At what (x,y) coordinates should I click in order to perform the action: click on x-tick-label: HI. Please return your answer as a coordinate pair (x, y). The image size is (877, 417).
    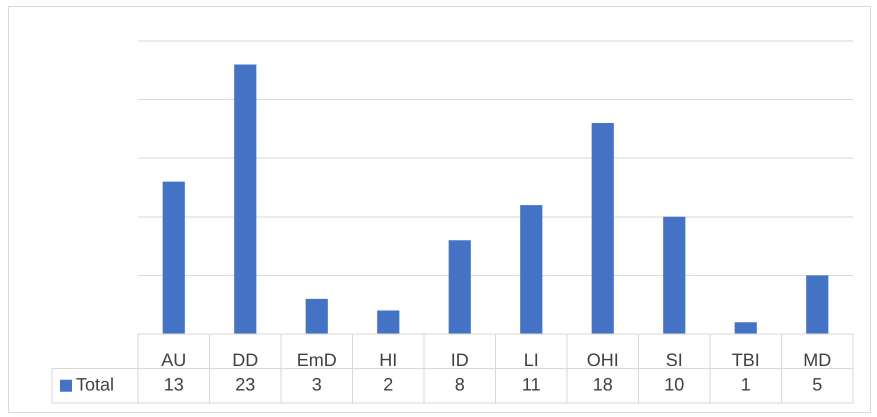
    Looking at the image, I should click on (388, 360).